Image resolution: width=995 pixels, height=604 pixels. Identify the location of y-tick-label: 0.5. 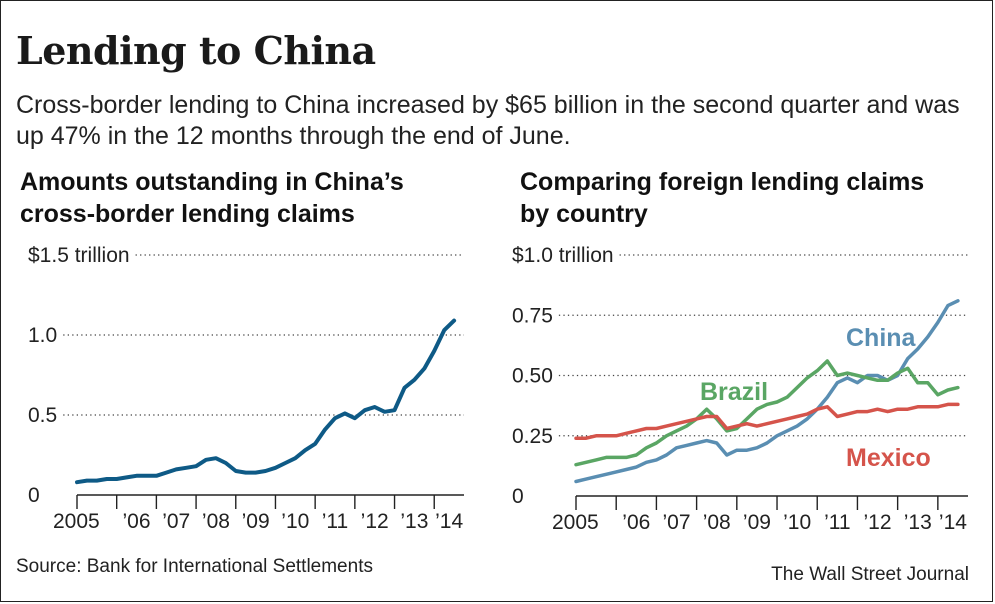
(42, 415).